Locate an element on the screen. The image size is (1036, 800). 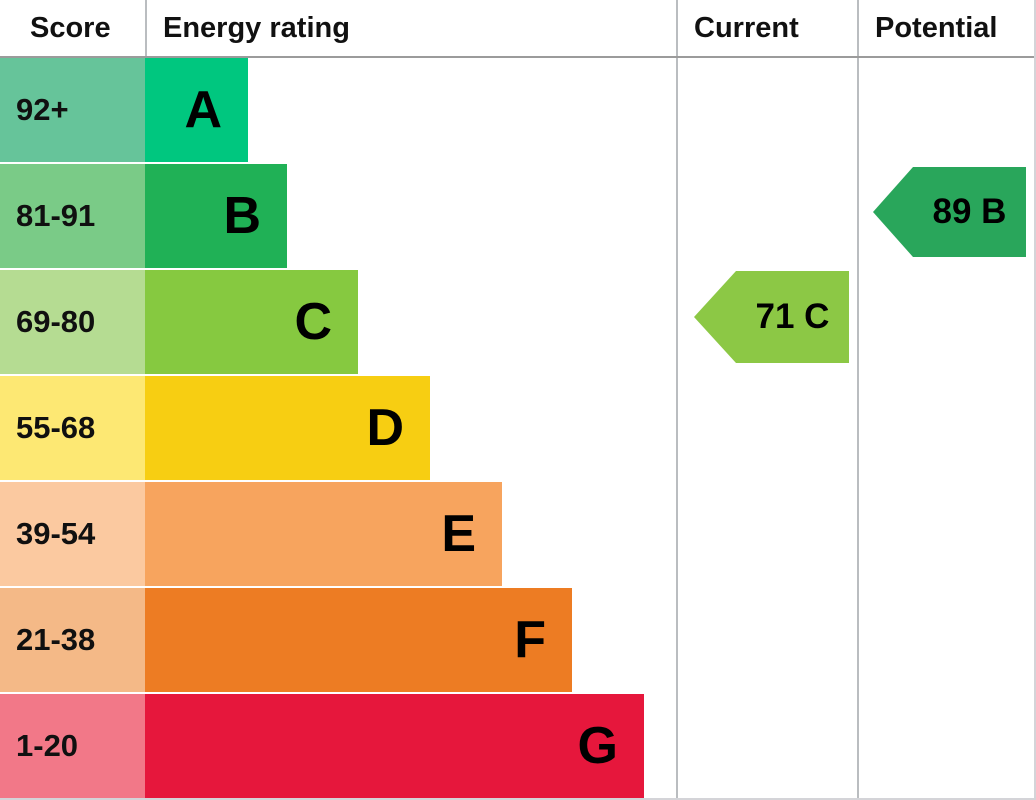
score-range-f: 21-38 is located at coordinates (72, 640).